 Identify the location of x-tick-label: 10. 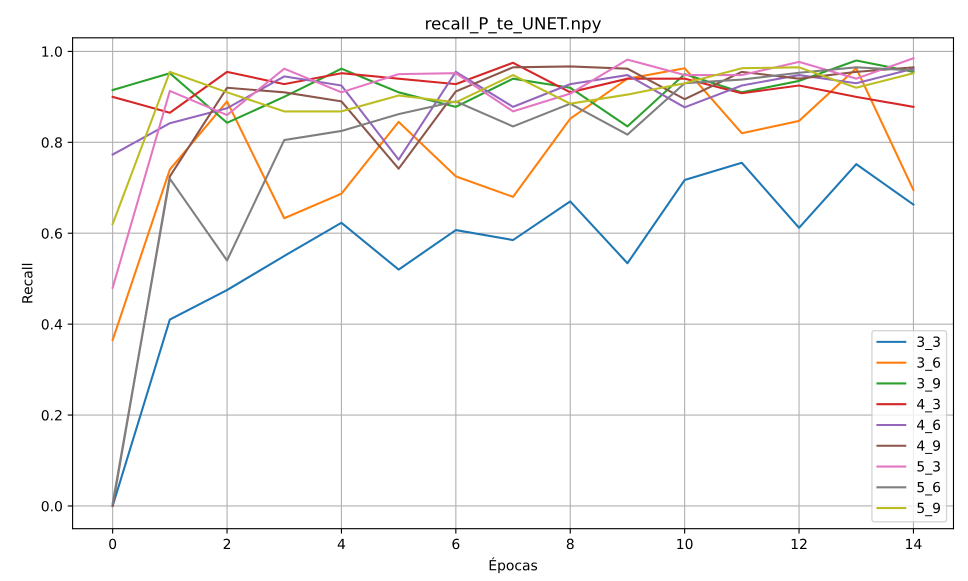
(685, 544).